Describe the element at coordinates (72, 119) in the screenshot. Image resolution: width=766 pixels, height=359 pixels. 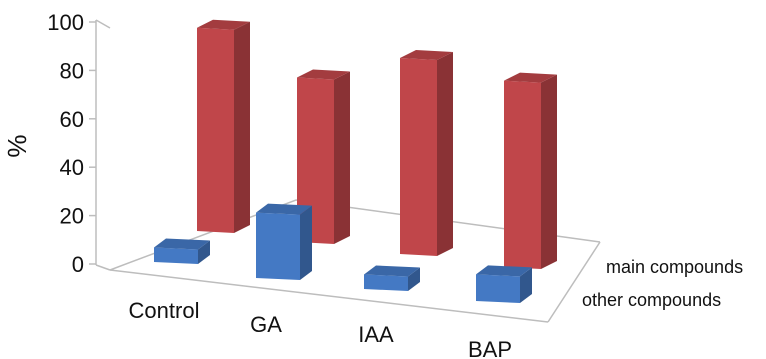
I see `y-tick-label: 60` at that location.